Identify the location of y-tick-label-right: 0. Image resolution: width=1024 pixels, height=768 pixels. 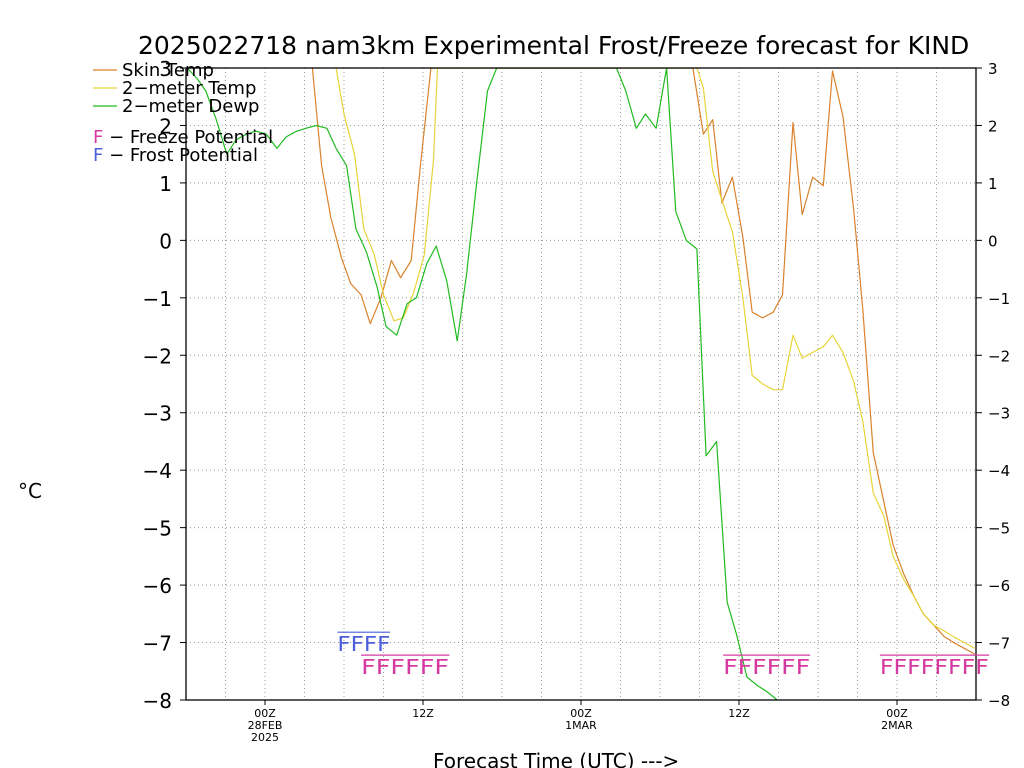
(993, 241).